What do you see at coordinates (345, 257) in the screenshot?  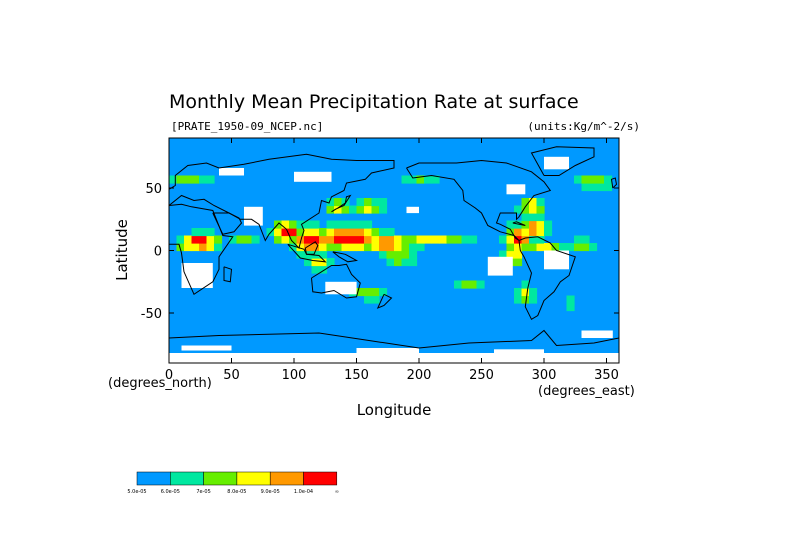 I see `coastline-new-guinea` at bounding box center [345, 257].